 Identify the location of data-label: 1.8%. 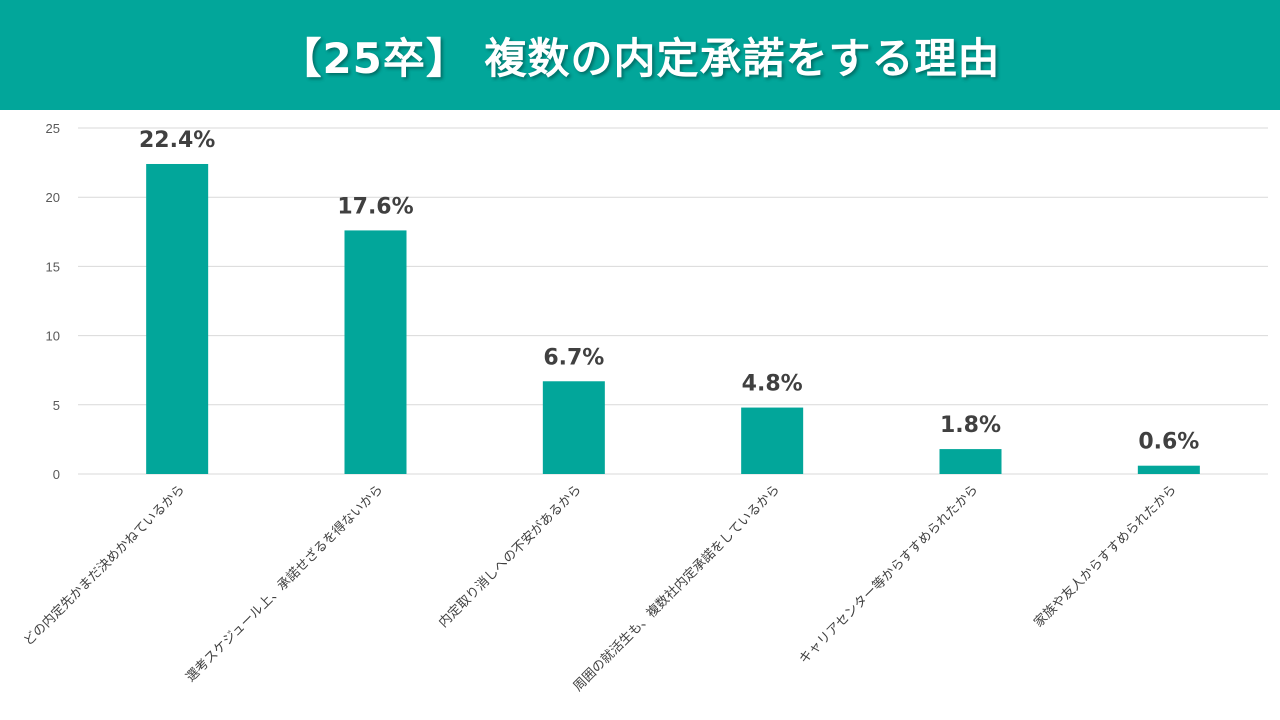
(970, 425).